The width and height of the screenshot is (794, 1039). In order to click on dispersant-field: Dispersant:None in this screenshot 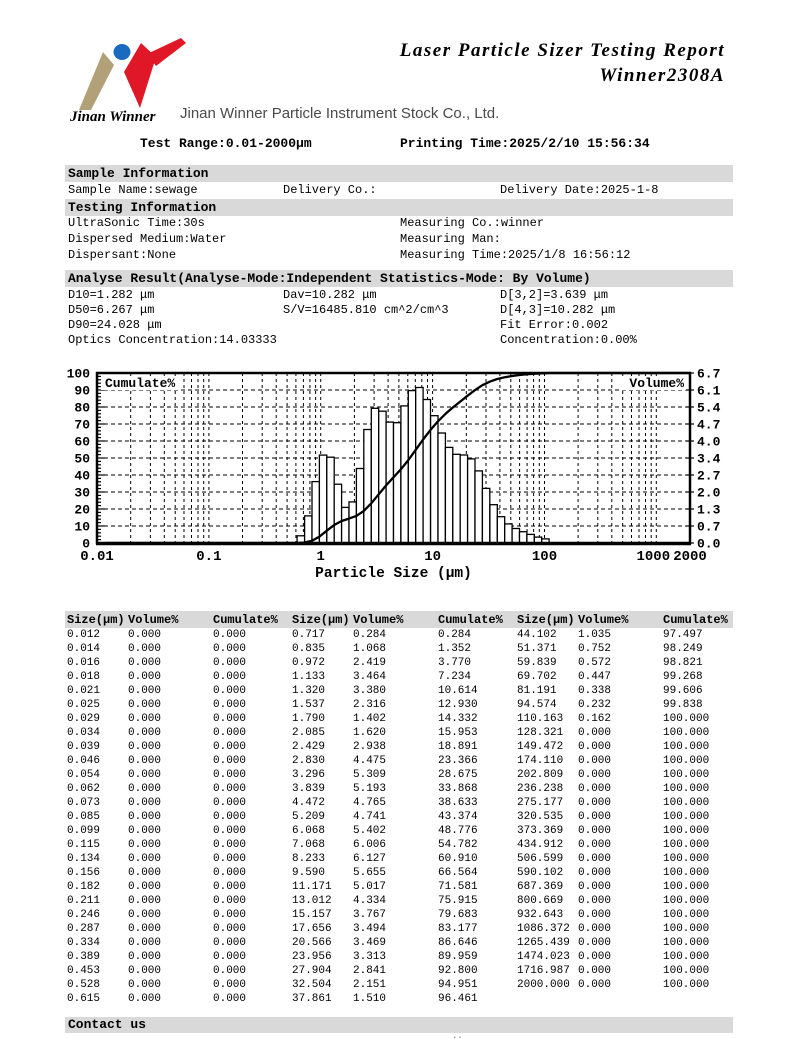, I will do `click(122, 255)`.